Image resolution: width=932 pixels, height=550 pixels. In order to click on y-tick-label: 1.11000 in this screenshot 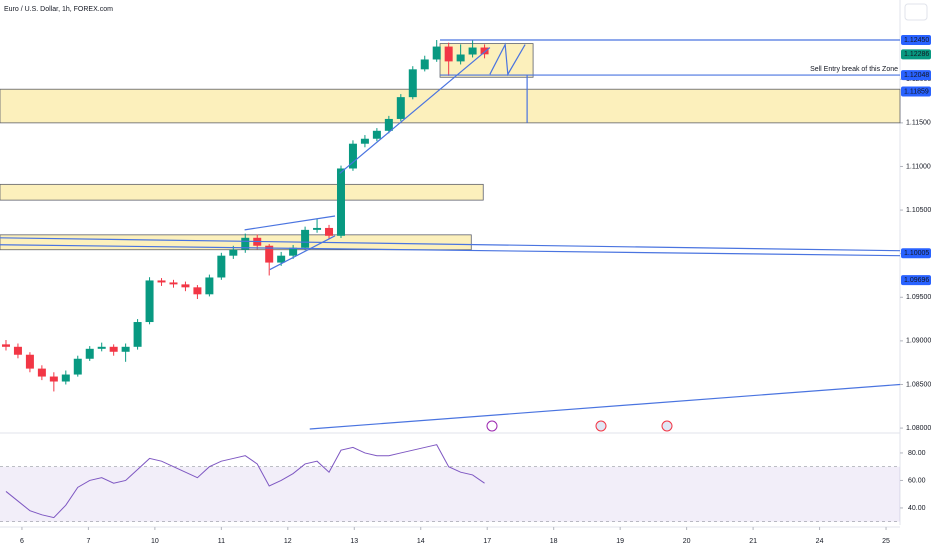, I will do `click(918, 166)`.